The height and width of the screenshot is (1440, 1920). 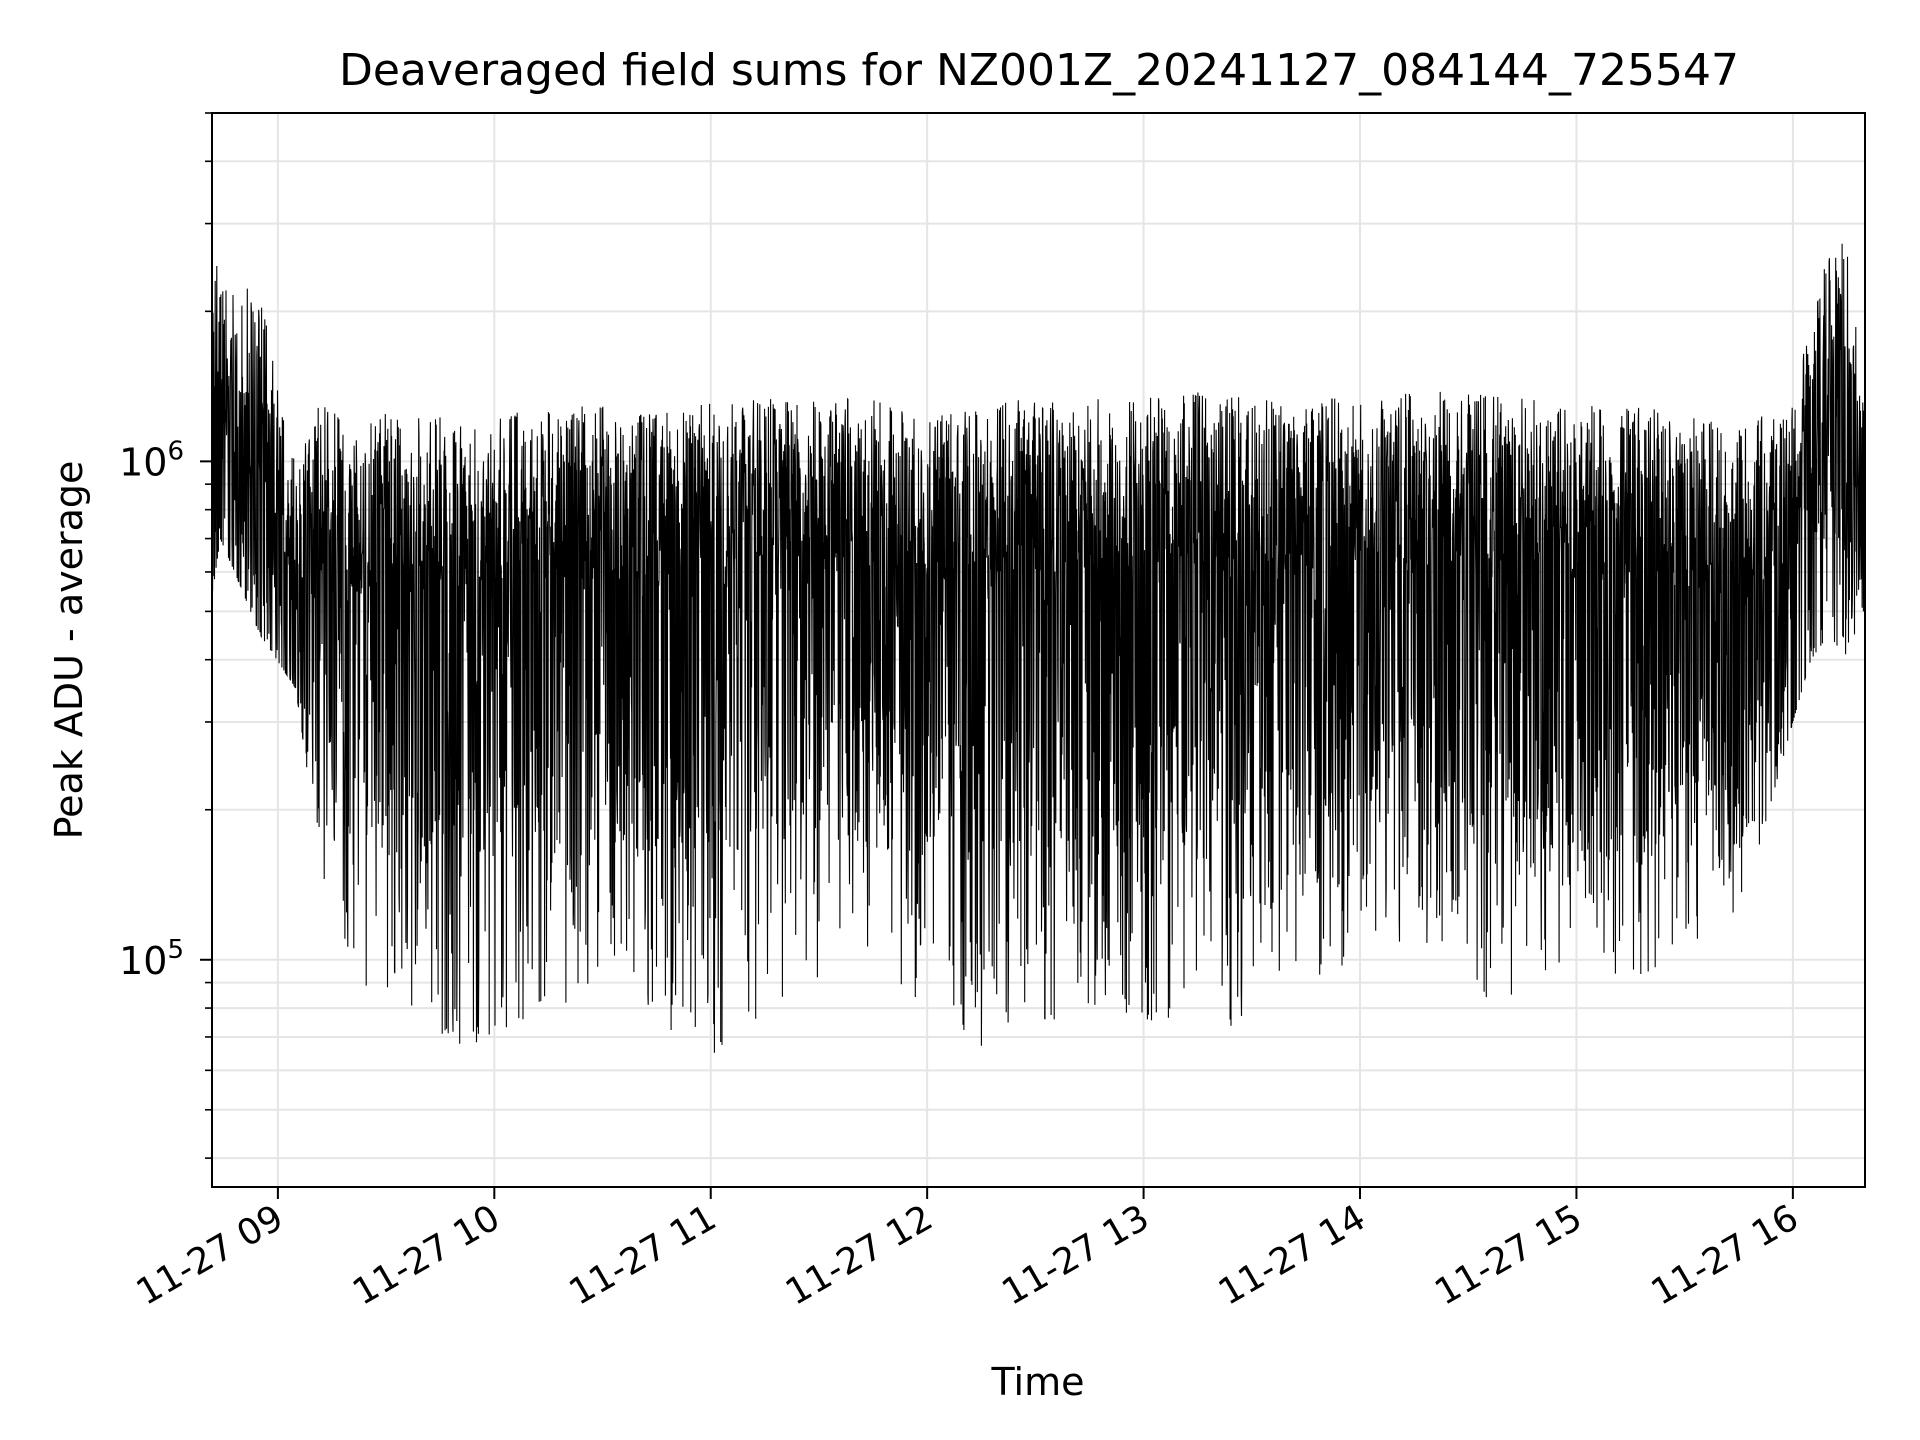 I want to click on y-axis: 105 106, so click(x=165, y=635).